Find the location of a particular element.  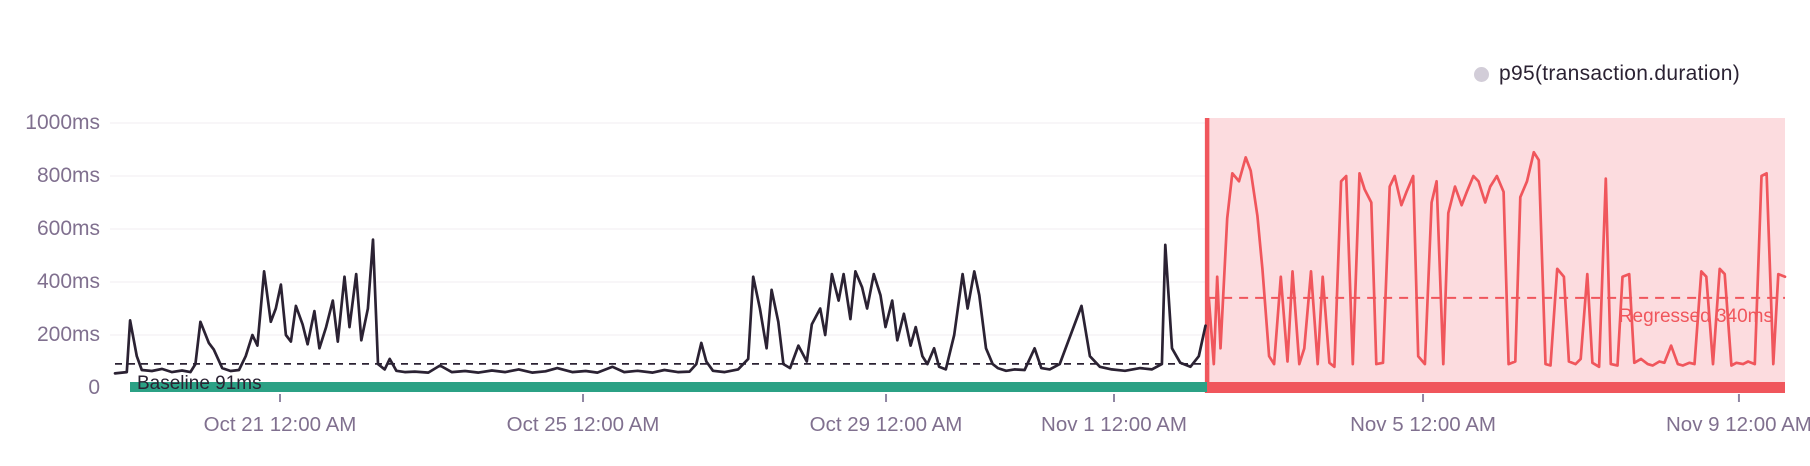

x-tick-label: Oct 29 12:00 AM is located at coordinates (886, 424).